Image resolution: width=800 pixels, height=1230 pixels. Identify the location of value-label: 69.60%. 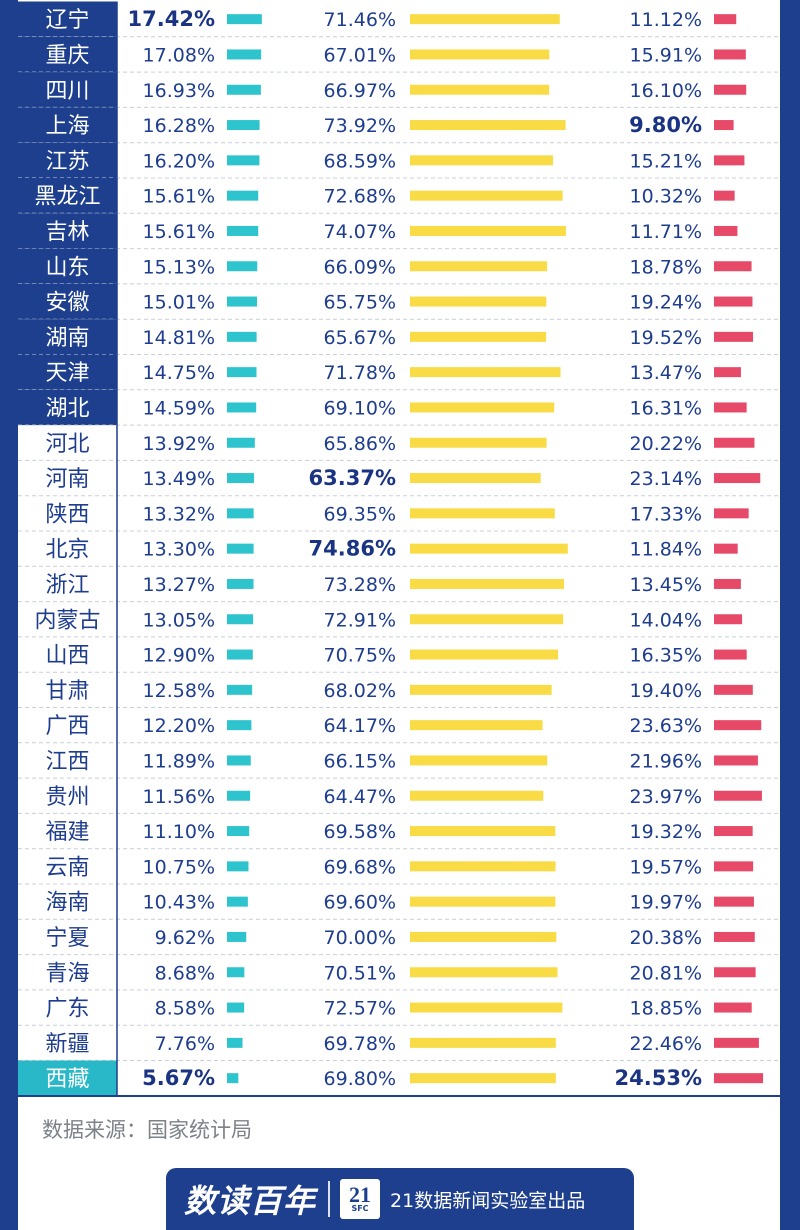
(360, 903).